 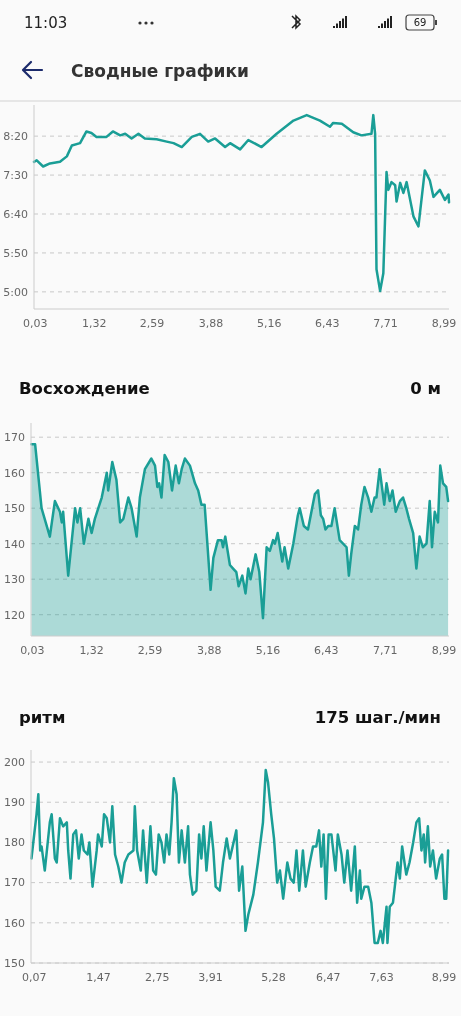 What do you see at coordinates (34, 977) in the screenshot?
I see `x-tick-label: 0,07` at bounding box center [34, 977].